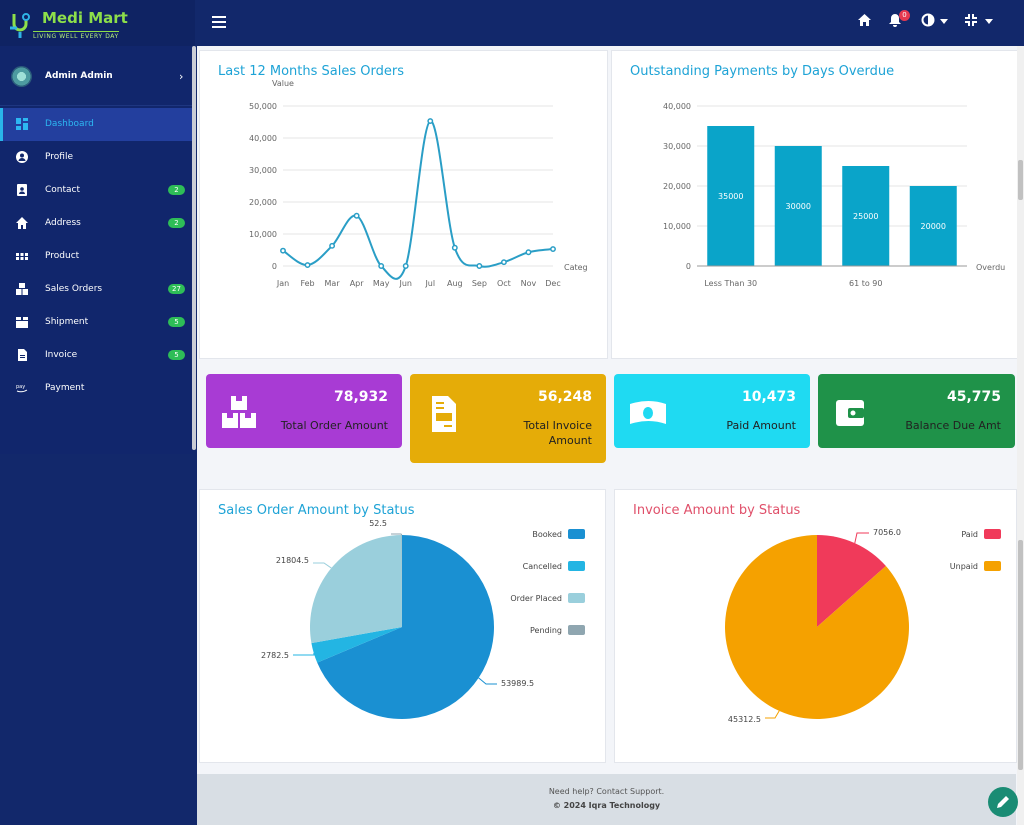 The height and width of the screenshot is (825, 1024). I want to click on user-panel: Admin Admin ›, so click(96, 76).